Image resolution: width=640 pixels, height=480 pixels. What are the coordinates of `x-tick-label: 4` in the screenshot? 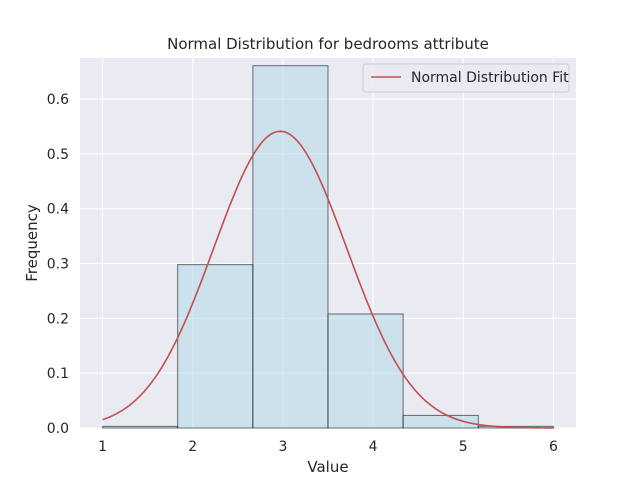 It's located at (373, 447).